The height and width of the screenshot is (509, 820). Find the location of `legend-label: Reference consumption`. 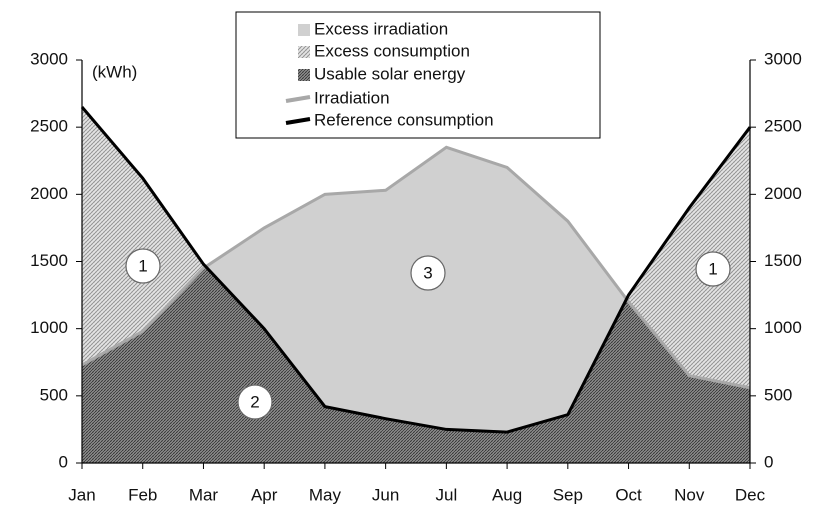

legend-label: Reference consumption is located at coordinates (404, 119).